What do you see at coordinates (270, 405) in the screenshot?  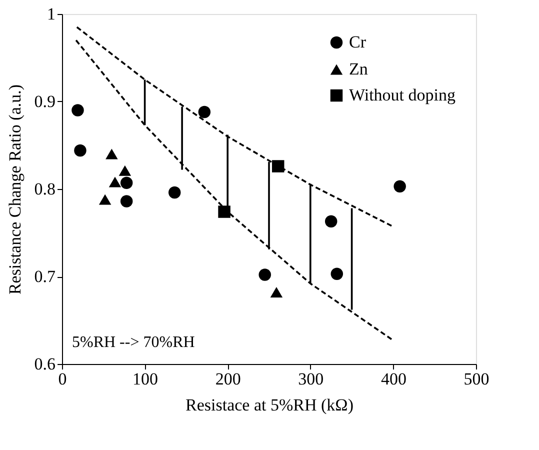 I see `x-axis-title: Resistace at 5%RH (kΩ)` at bounding box center [270, 405].